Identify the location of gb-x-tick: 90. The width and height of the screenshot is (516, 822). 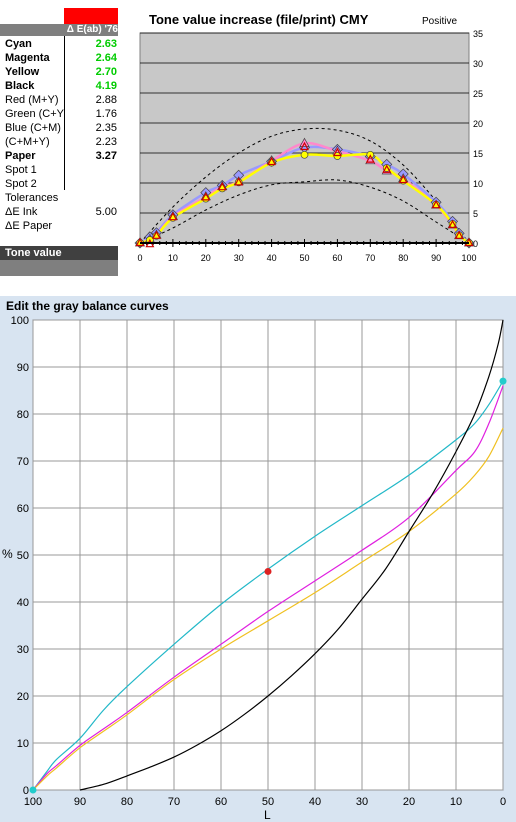
(80, 802).